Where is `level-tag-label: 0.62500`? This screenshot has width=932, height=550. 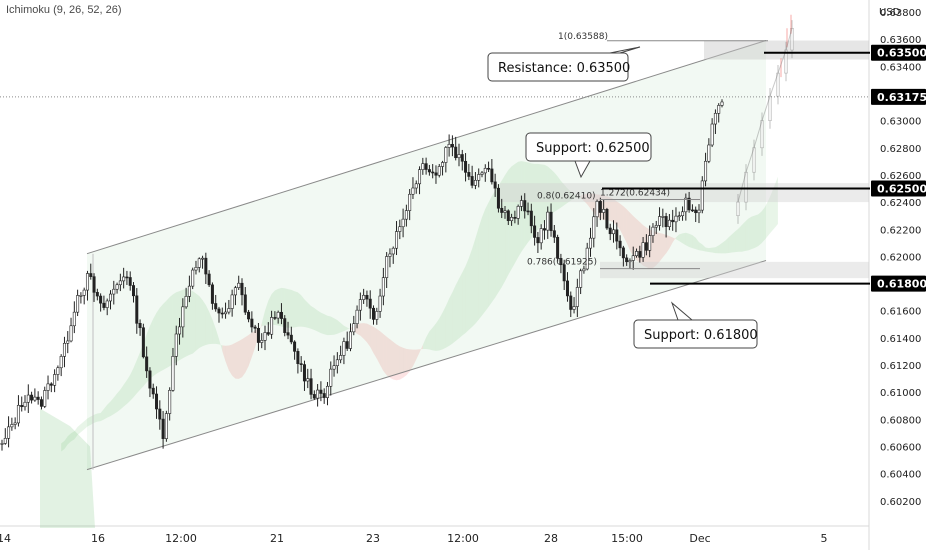 level-tag-label: 0.62500 is located at coordinates (902, 189).